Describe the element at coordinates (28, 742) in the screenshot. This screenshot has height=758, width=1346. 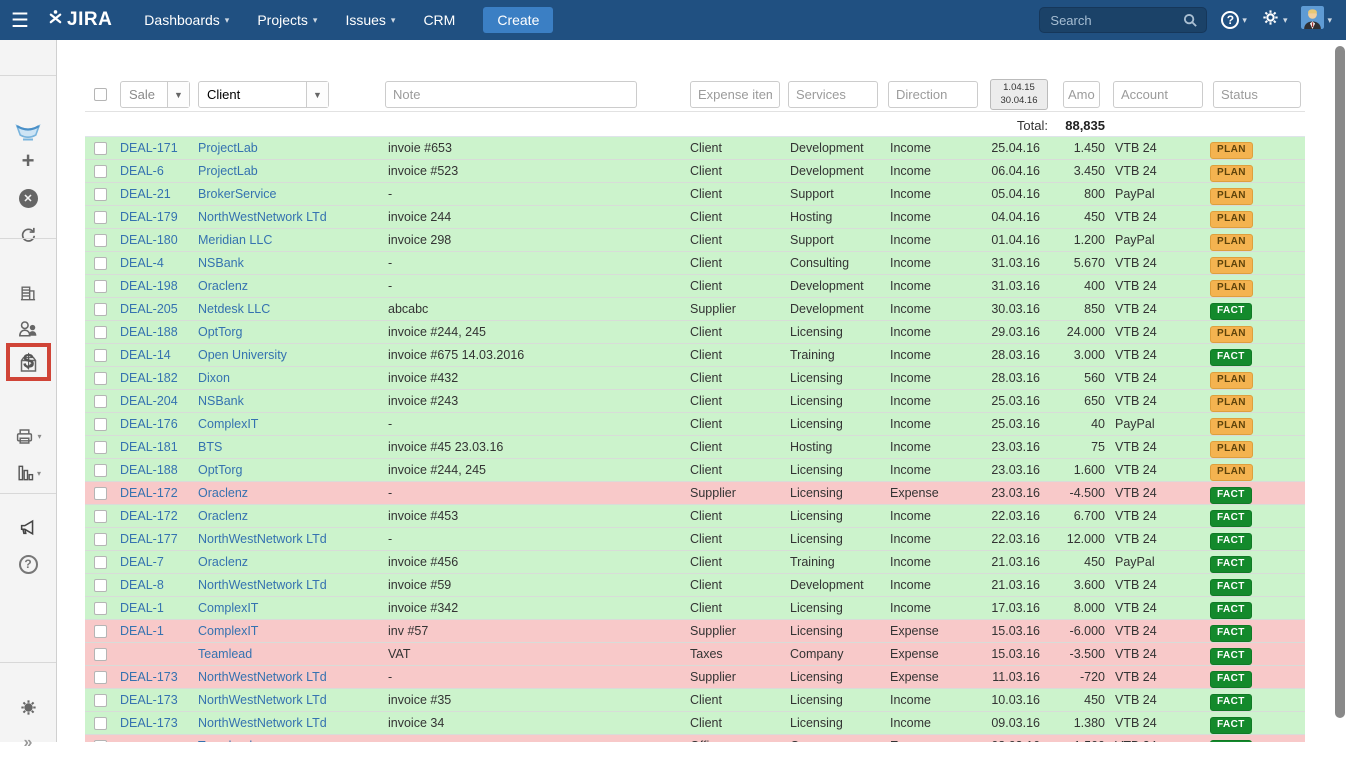
I see `expand-sidebar-icon: »` at that location.